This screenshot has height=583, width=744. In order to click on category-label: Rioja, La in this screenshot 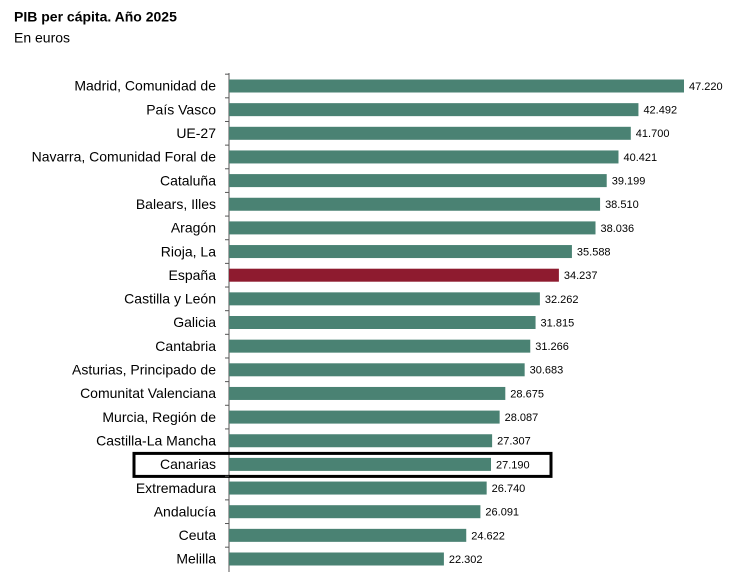, I will do `click(188, 251)`.